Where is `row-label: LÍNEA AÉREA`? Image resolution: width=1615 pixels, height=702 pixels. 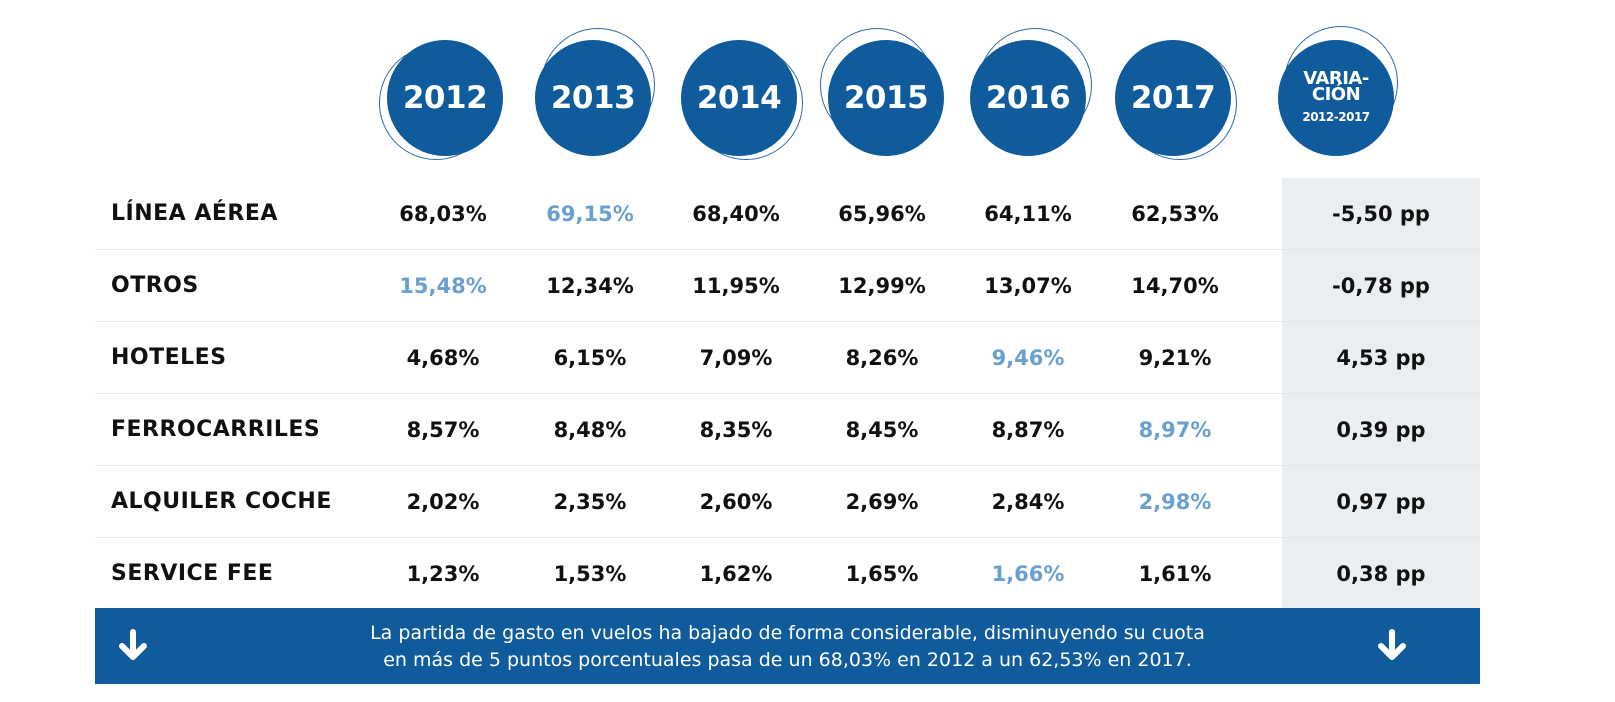 row-label: LÍNEA AÉREA is located at coordinates (194, 213).